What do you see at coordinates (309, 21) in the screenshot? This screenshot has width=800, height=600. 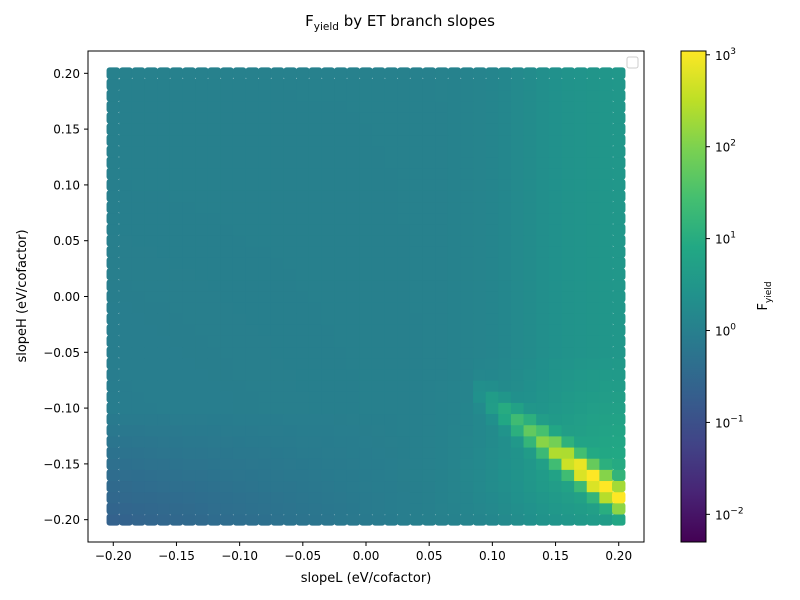 I see `title-base: F` at bounding box center [309, 21].